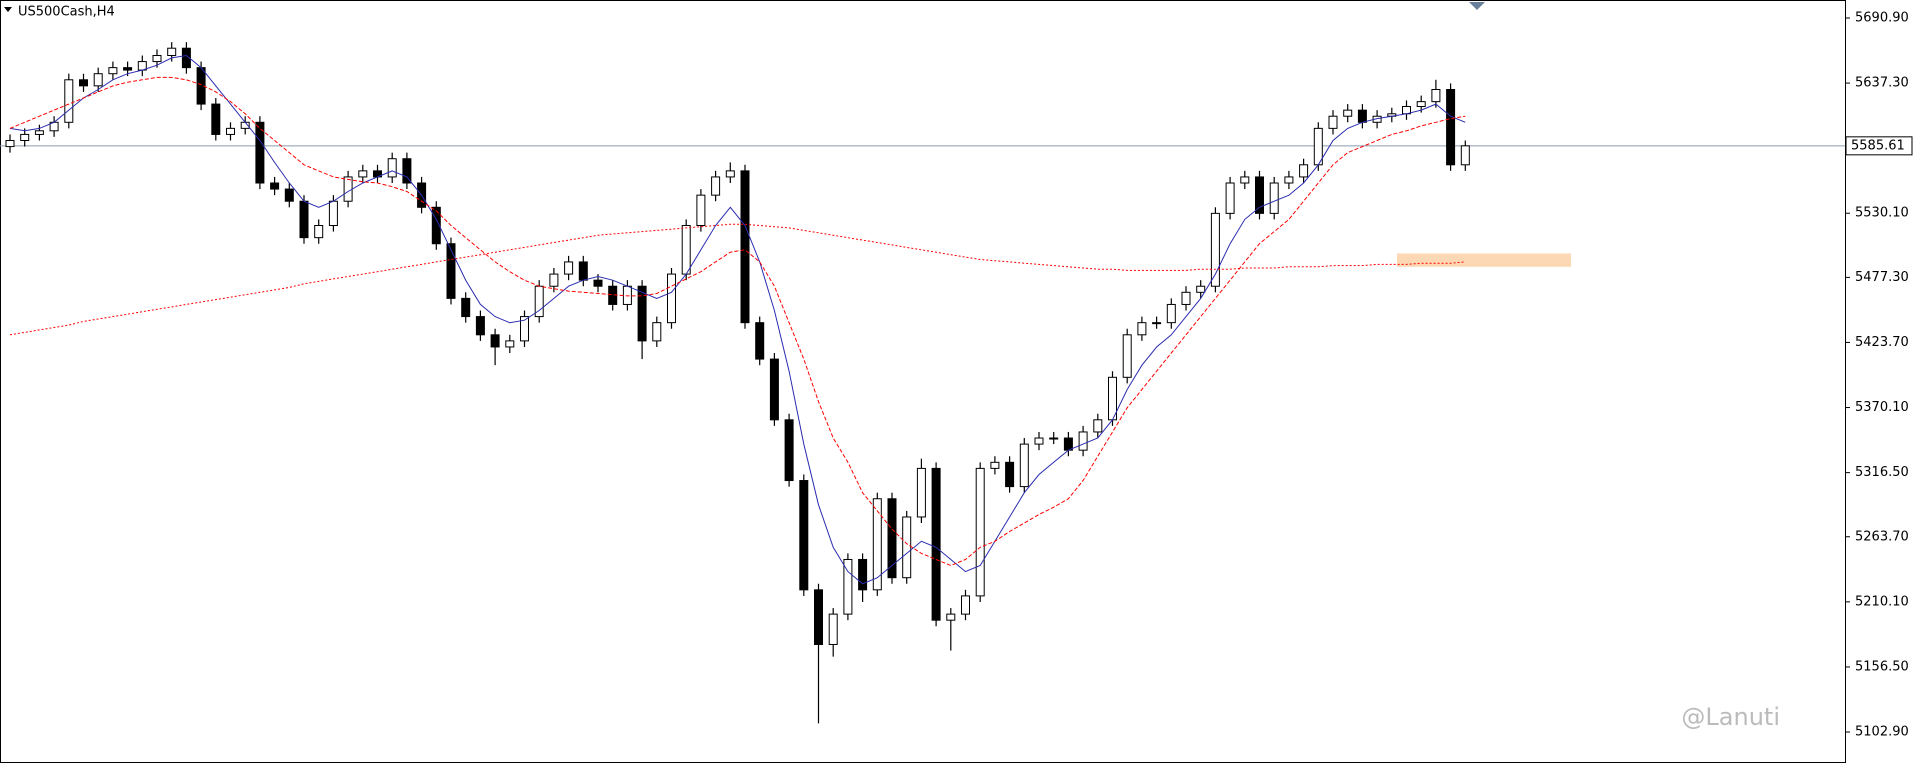  I want to click on current-price-label: 5585.61, so click(1878, 145).